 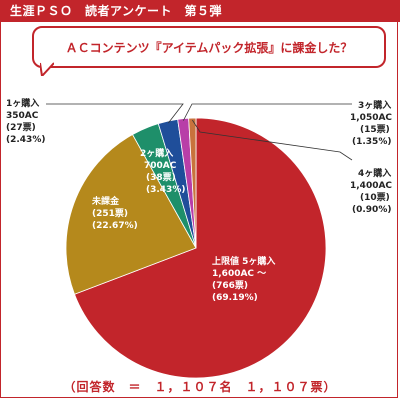 What do you see at coordinates (115, 113) in the screenshot?
I see `leader-line-one` at bounding box center [115, 113].